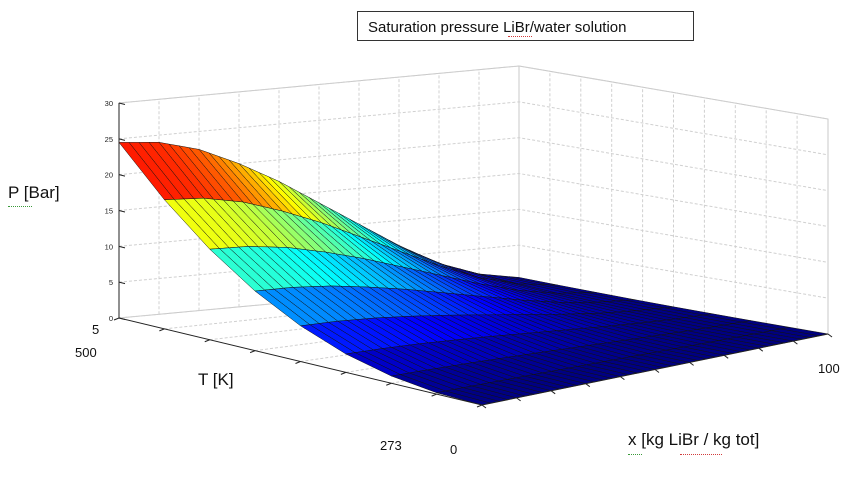  What do you see at coordinates (111, 318) in the screenshot?
I see `z-tick-label: 0` at bounding box center [111, 318].